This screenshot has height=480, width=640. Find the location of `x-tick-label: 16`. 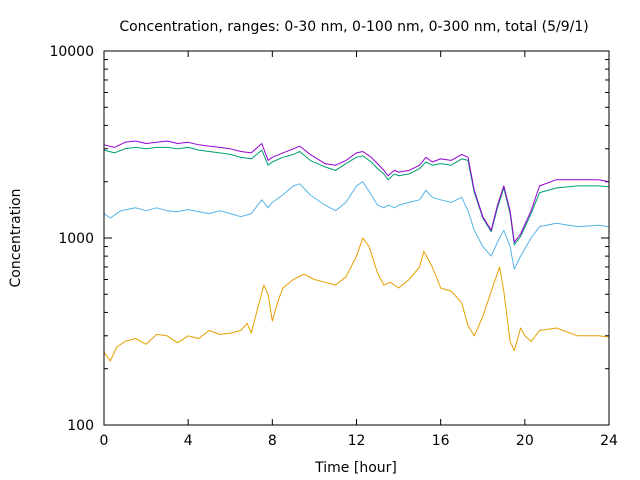

x-tick-label: 16 is located at coordinates (441, 441).